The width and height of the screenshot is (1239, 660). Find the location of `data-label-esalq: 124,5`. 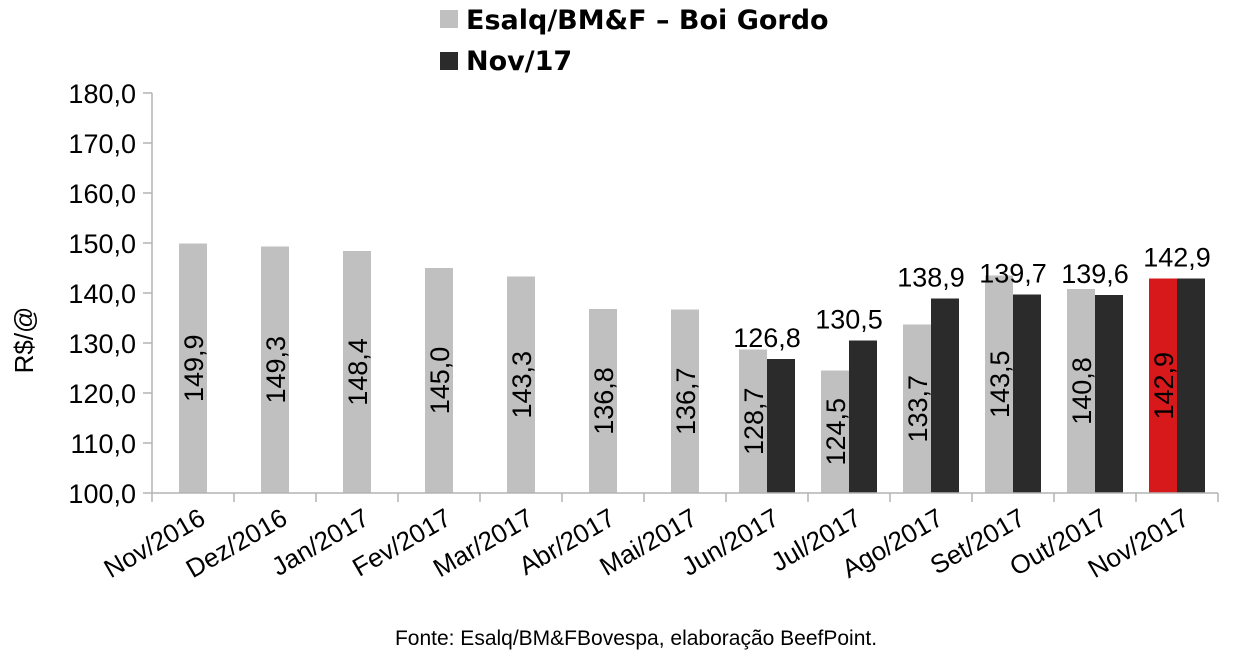

data-label-esalq: 124,5 is located at coordinates (836, 432).